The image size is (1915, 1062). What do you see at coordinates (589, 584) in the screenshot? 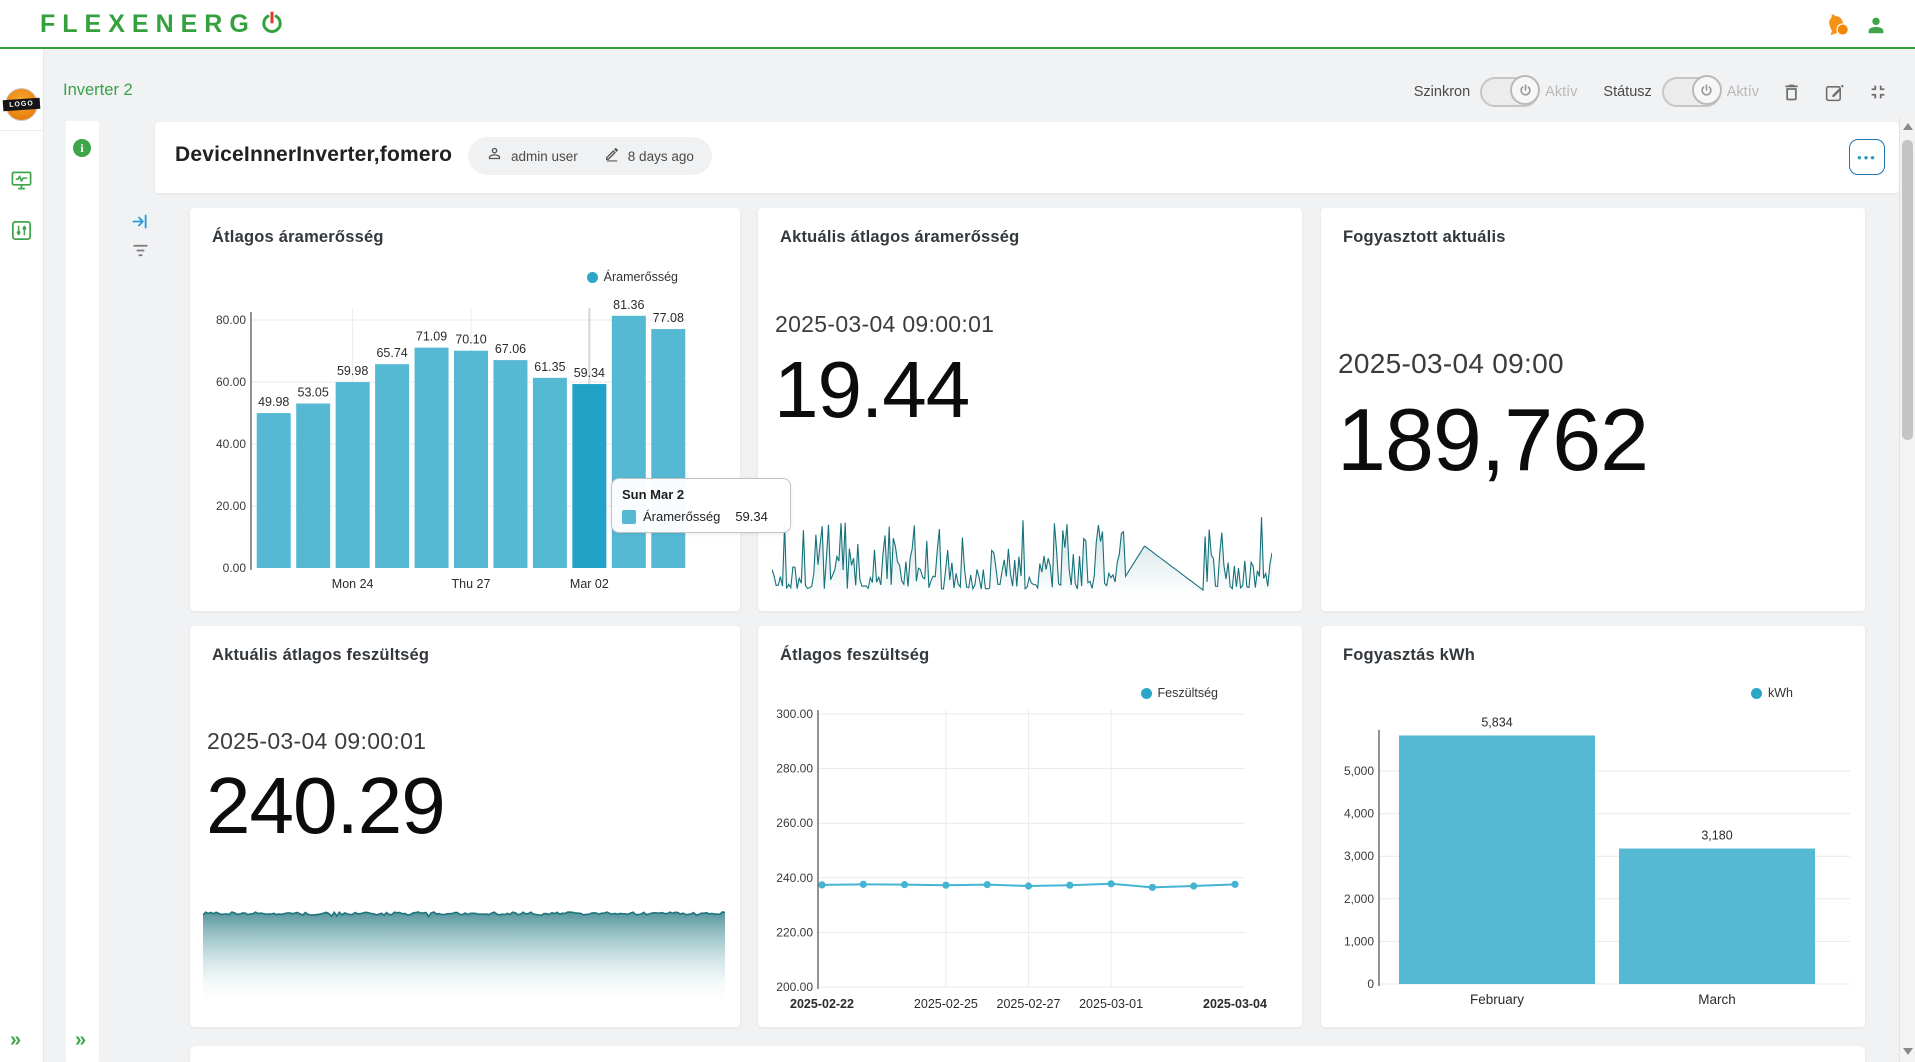
I see `svg-text: Mar 02` at bounding box center [589, 584].